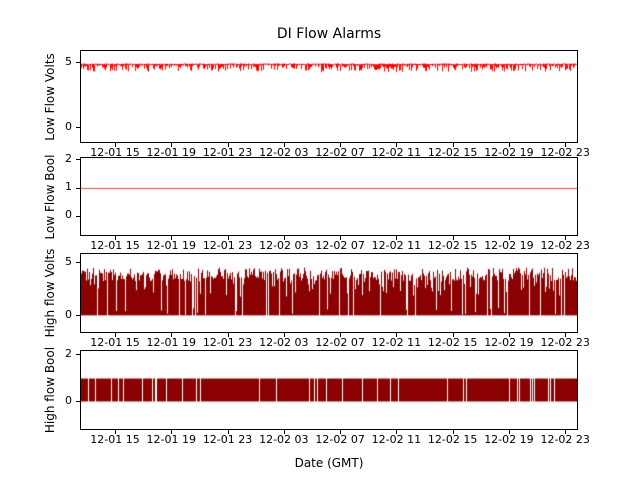 This screenshot has height=480, width=640. Describe the element at coordinates (50, 196) in the screenshot. I see `y-axis-label-low-flow-bool: Low Flow Bool` at that location.